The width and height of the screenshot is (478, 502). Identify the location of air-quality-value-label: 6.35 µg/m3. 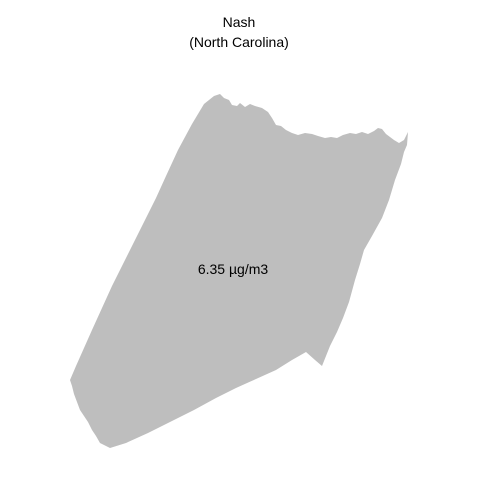
(233, 269).